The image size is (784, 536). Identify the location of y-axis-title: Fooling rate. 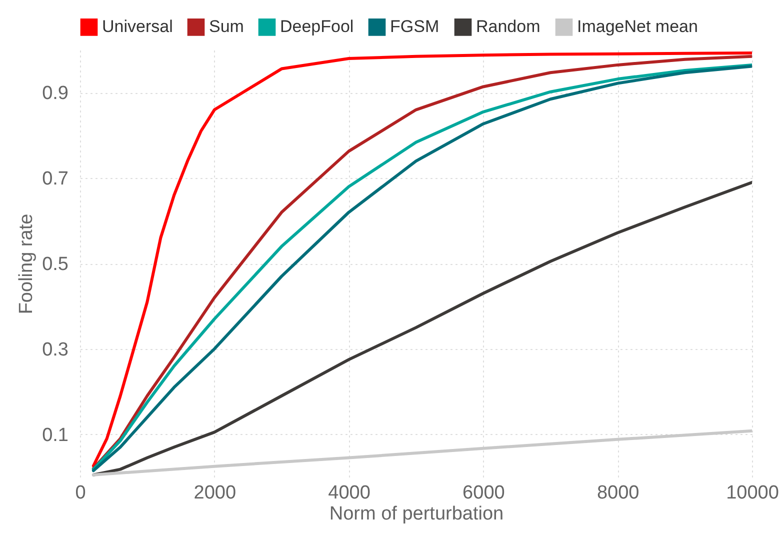
(27, 264).